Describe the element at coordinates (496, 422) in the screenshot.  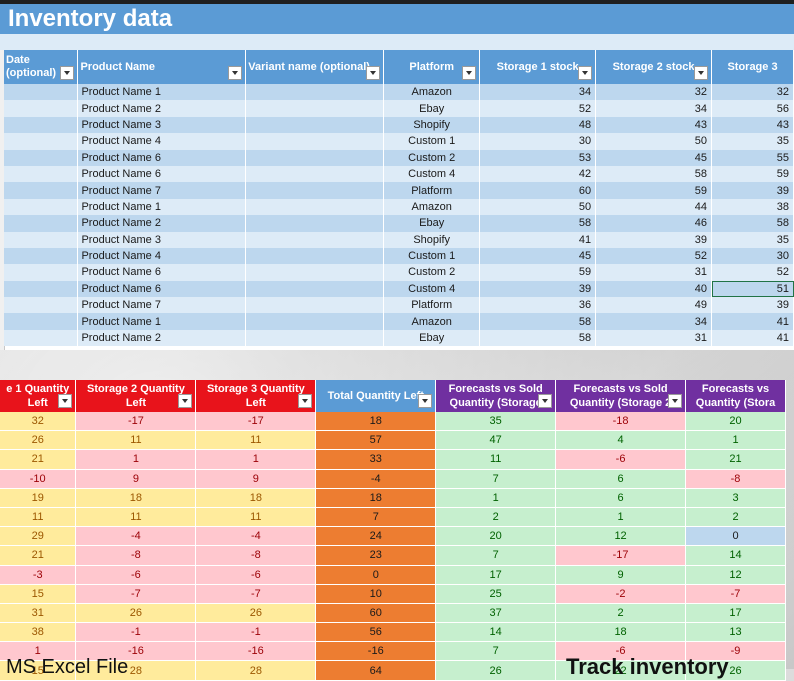
I see `quantity-cell: 35` at that location.